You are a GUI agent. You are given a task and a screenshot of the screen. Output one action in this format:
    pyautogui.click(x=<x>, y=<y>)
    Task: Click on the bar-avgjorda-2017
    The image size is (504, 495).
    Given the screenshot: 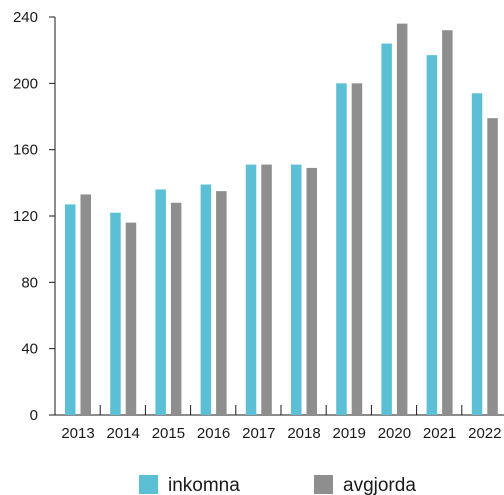 What is the action you would take?
    pyautogui.click(x=266, y=289)
    